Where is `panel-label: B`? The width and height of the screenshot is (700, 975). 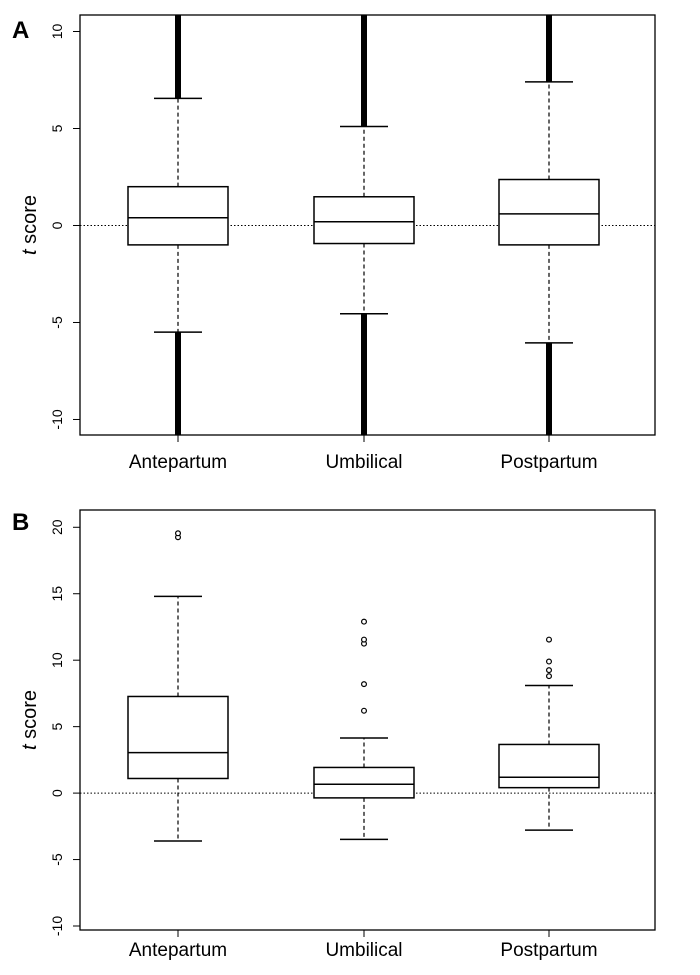 panel-label: B is located at coordinates (20, 522).